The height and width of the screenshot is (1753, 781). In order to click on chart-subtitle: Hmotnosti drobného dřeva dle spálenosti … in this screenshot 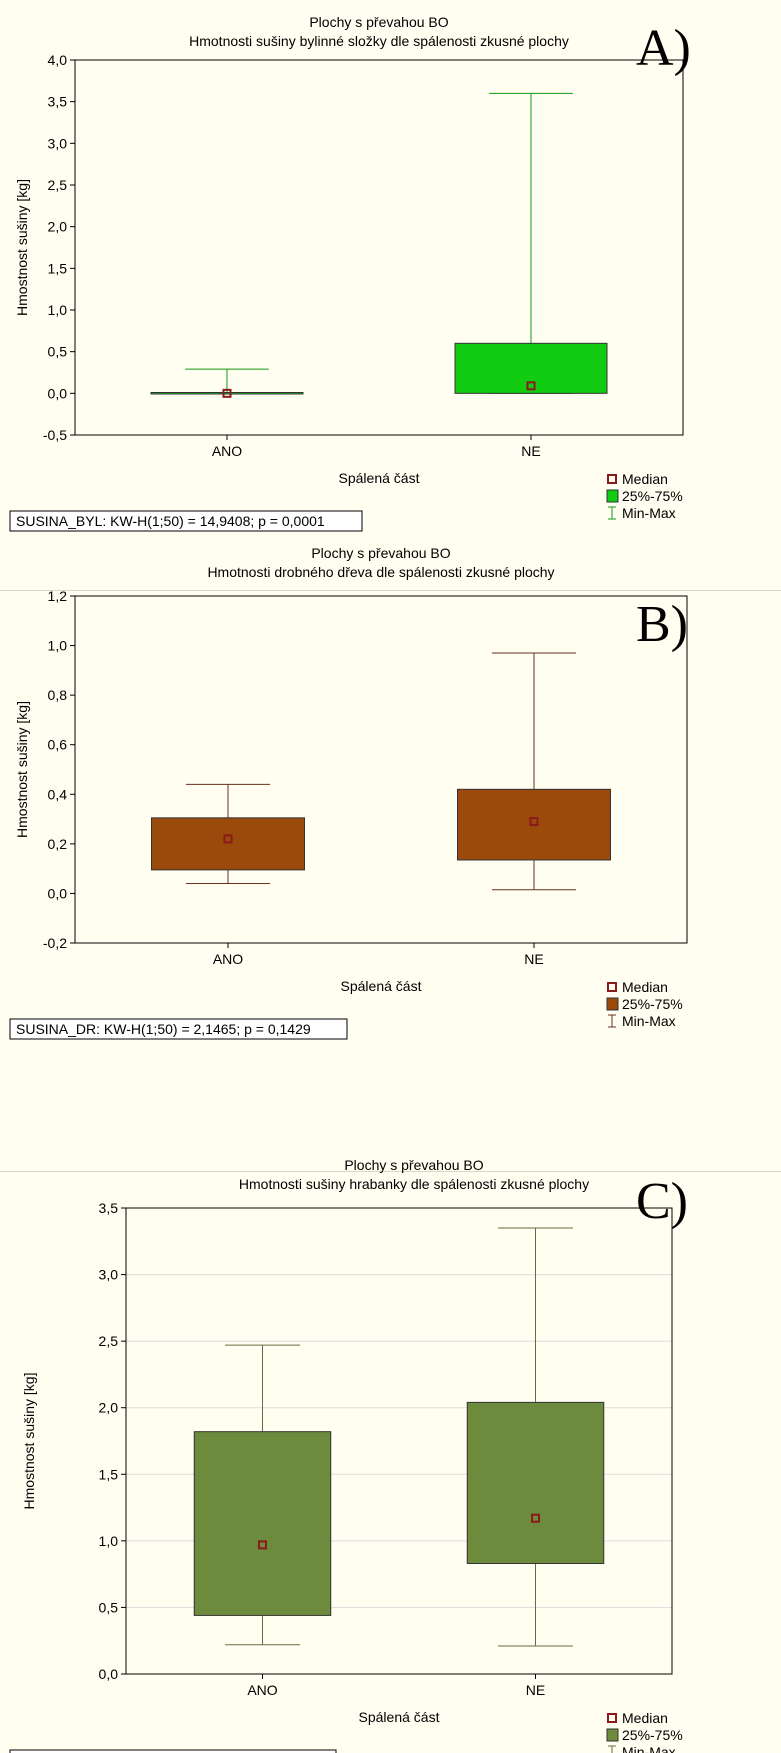, I will do `click(380, 572)`.